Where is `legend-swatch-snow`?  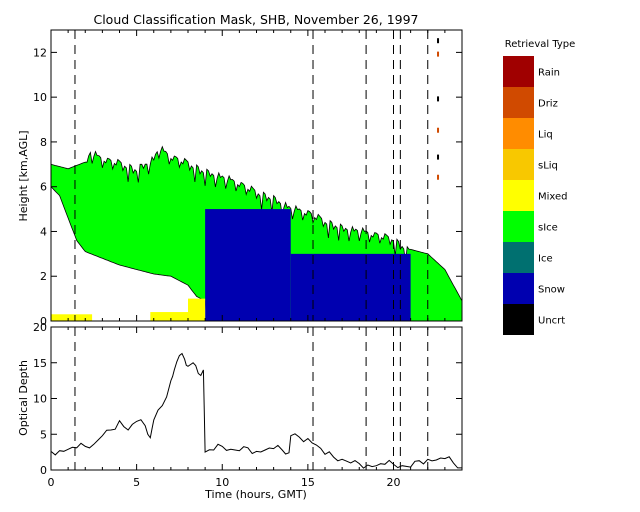
legend-swatch-snow is located at coordinates (518, 288).